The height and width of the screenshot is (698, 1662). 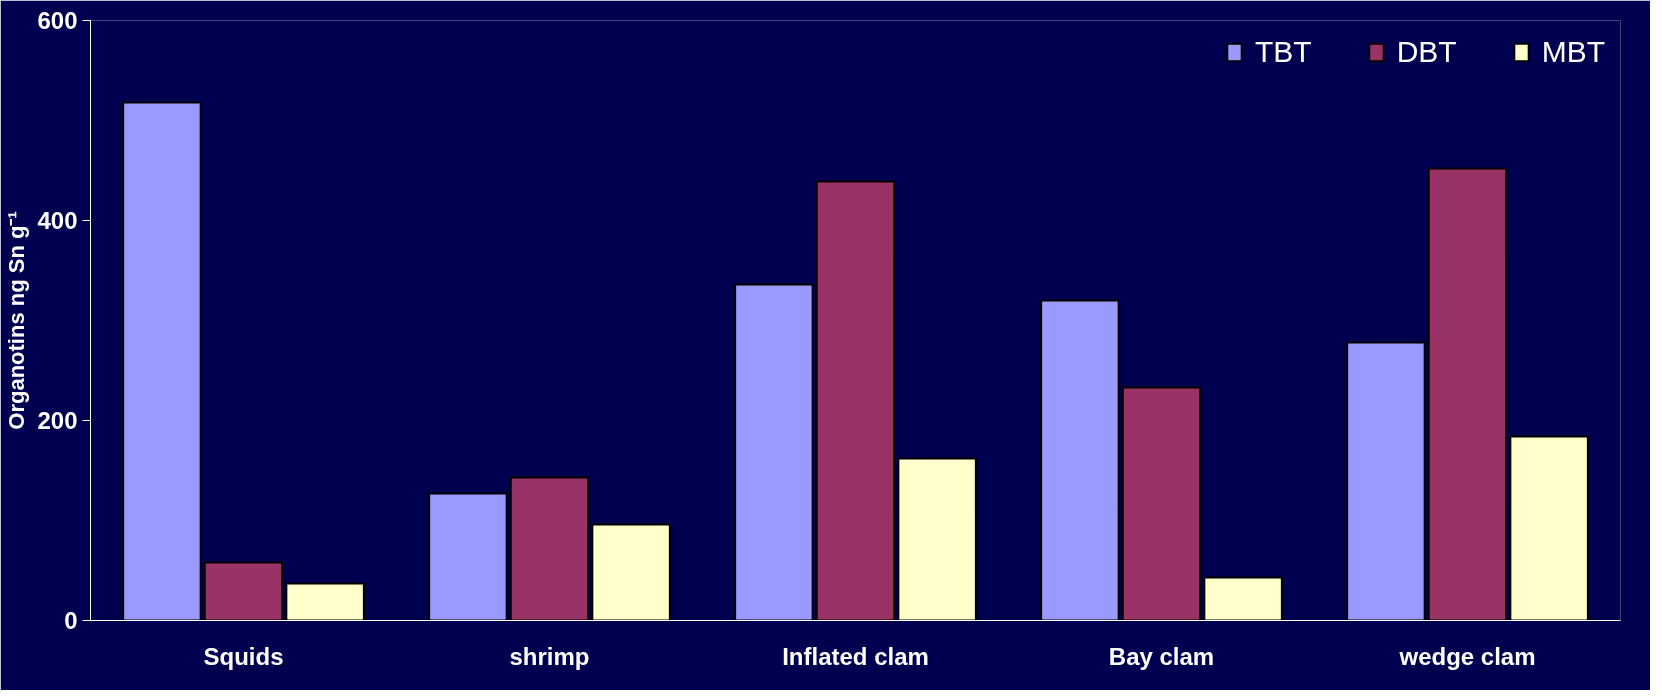 What do you see at coordinates (1467, 656) in the screenshot?
I see `x-tick-label: wedge clam` at bounding box center [1467, 656].